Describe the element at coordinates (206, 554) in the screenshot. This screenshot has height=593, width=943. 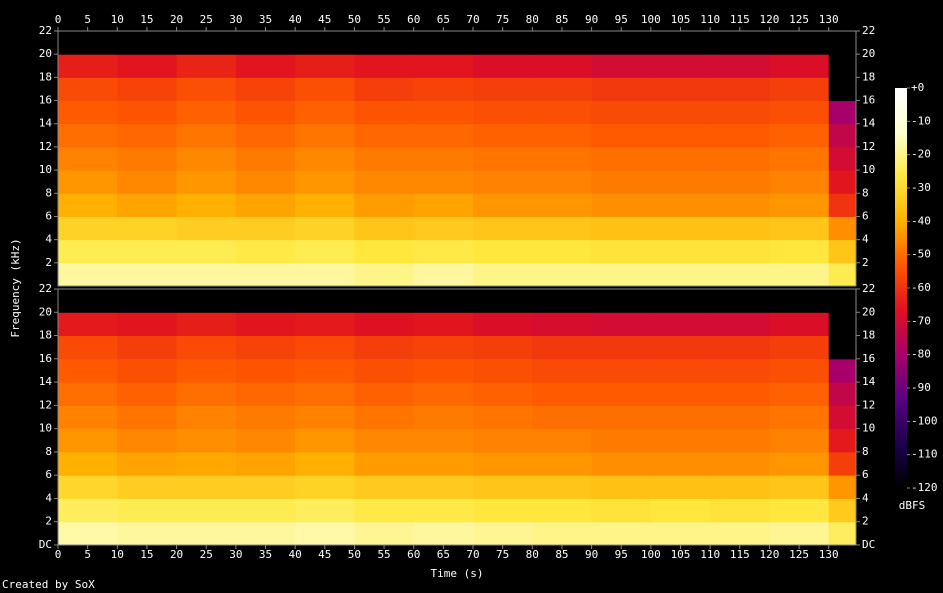
I see `x-tick-label: 25` at that location.